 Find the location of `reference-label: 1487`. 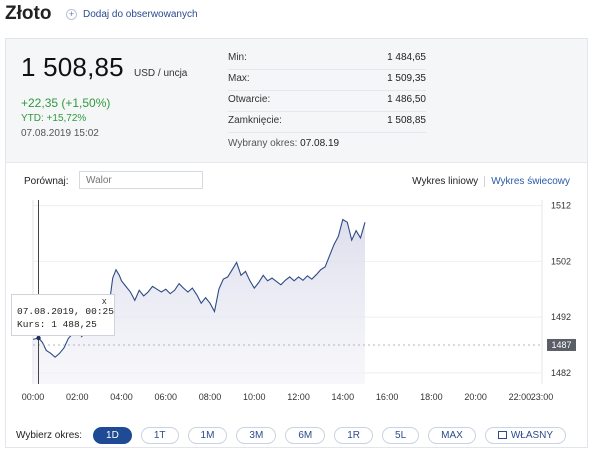

reference-label: 1487 is located at coordinates (561, 345).